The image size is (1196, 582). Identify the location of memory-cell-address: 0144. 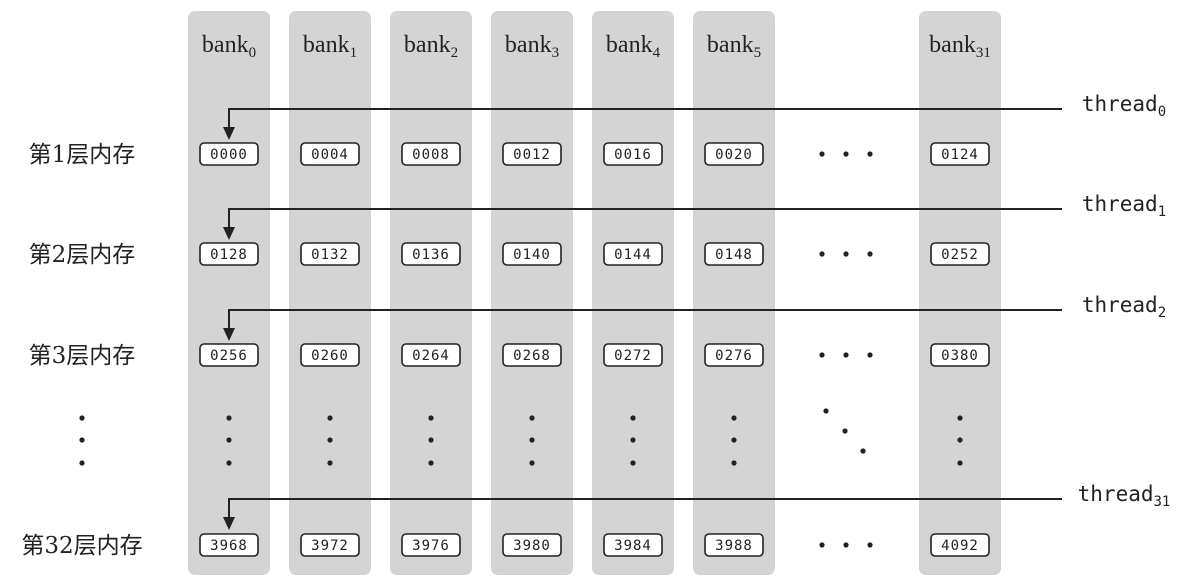
(633, 255).